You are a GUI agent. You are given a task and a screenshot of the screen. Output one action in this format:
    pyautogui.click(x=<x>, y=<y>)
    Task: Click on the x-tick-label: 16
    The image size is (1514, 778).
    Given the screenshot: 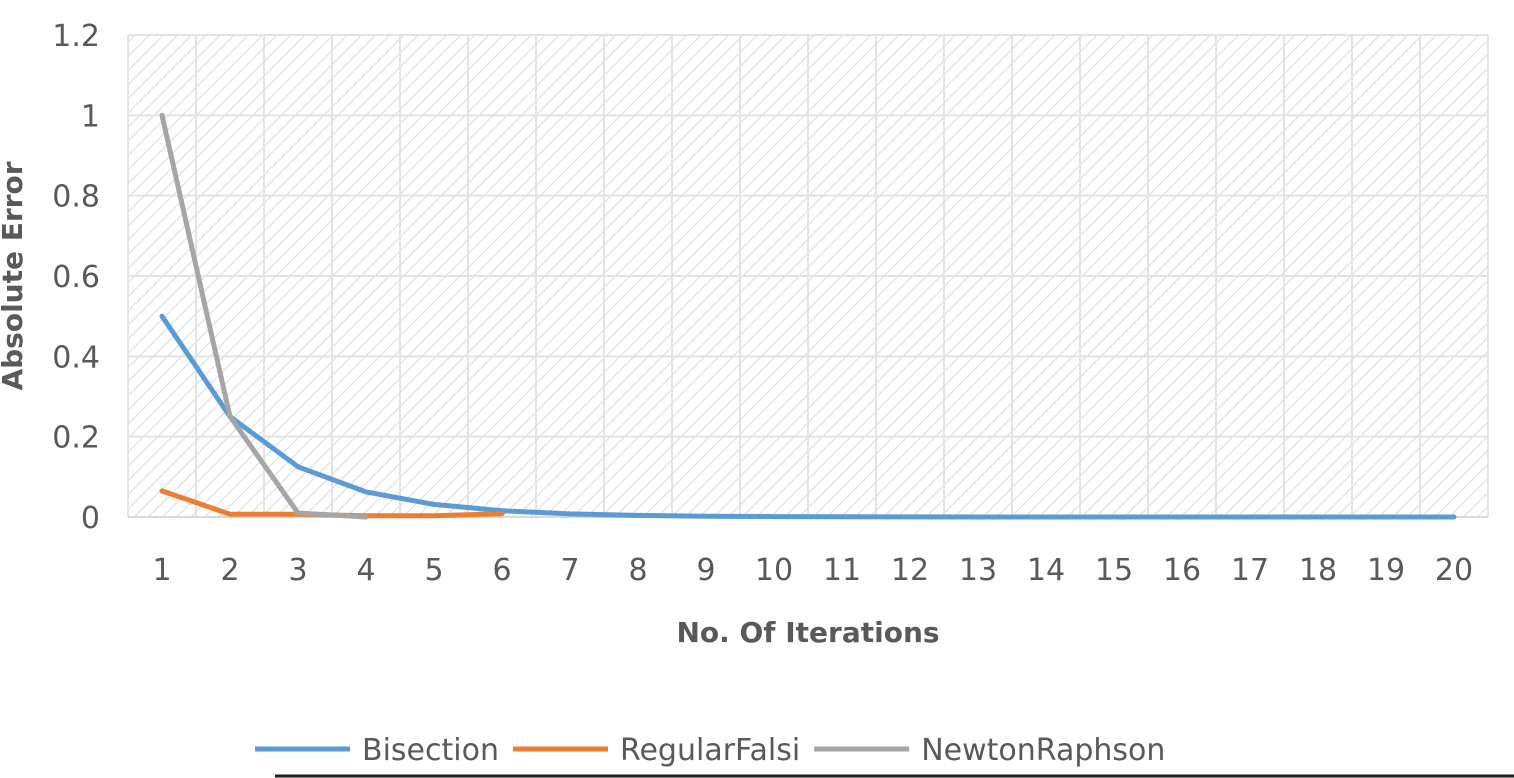 What is the action you would take?
    pyautogui.click(x=1182, y=570)
    